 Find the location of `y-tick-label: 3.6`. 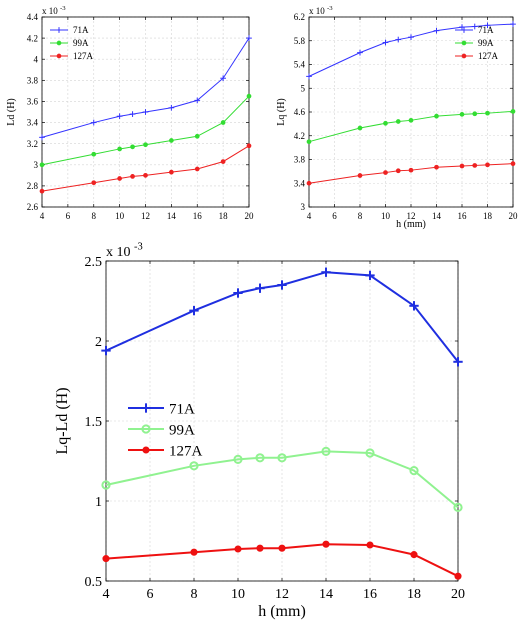

y-tick-label: 3.6 is located at coordinates (33, 102).